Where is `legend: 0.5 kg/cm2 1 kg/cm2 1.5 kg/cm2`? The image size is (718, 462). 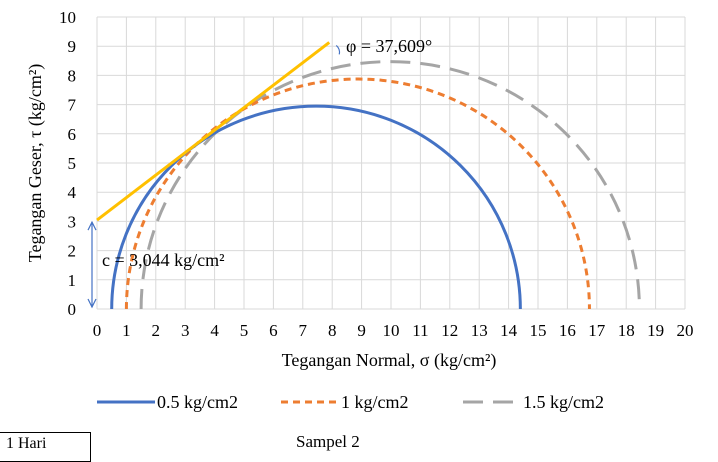
legend: 0.5 kg/cm2 1 kg/cm2 1.5 kg/cm2 is located at coordinates (350, 402).